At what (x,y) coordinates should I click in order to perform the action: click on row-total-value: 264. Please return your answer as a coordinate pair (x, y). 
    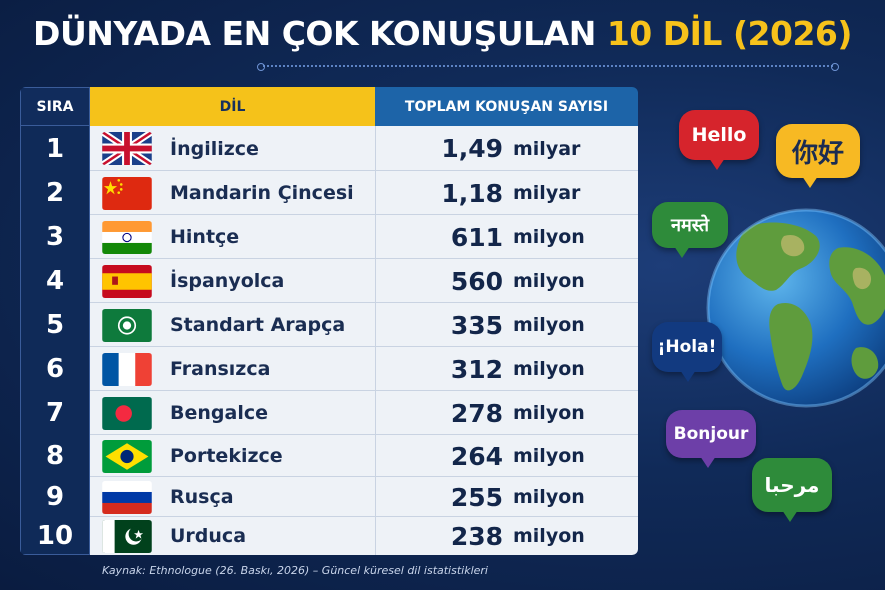
    Looking at the image, I should click on (476, 456).